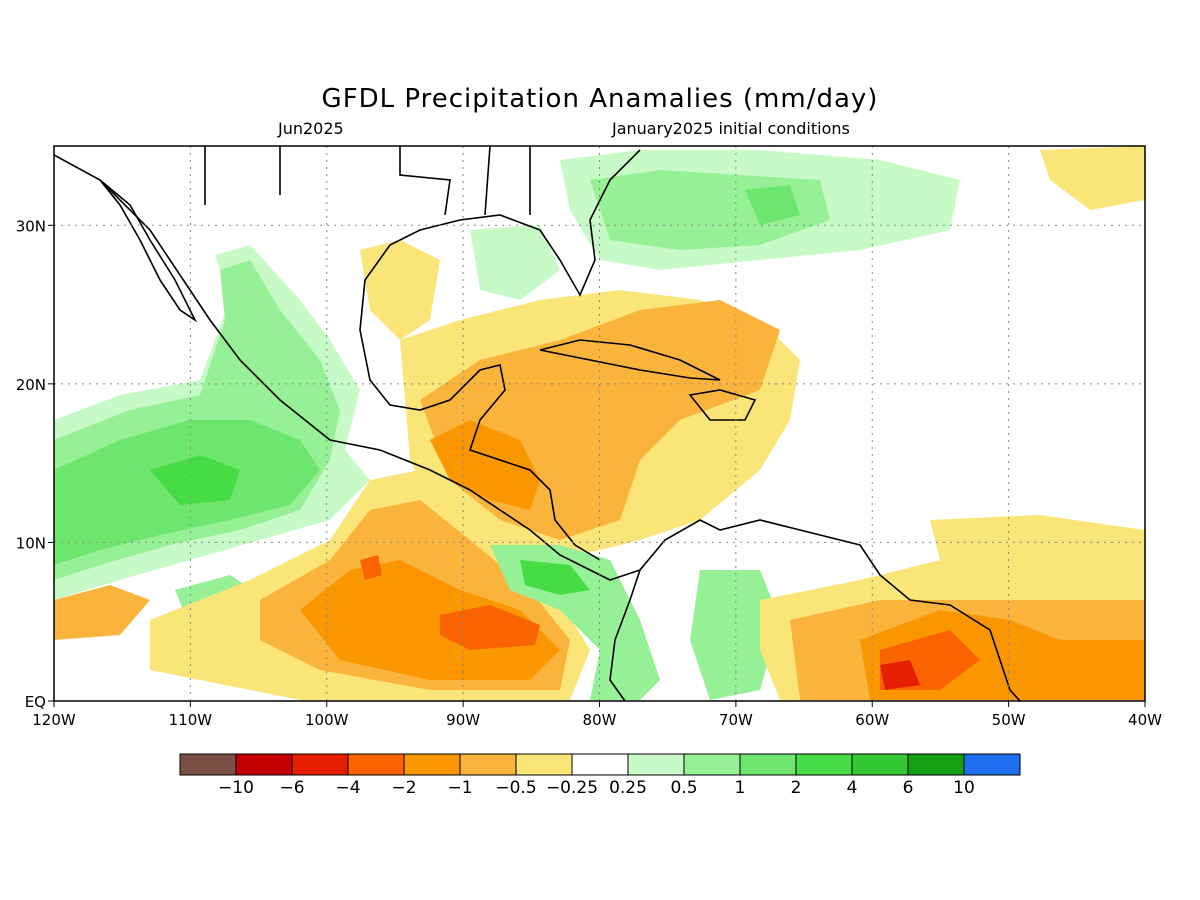  I want to click on lat-tick-label: 30N, so click(31, 226).